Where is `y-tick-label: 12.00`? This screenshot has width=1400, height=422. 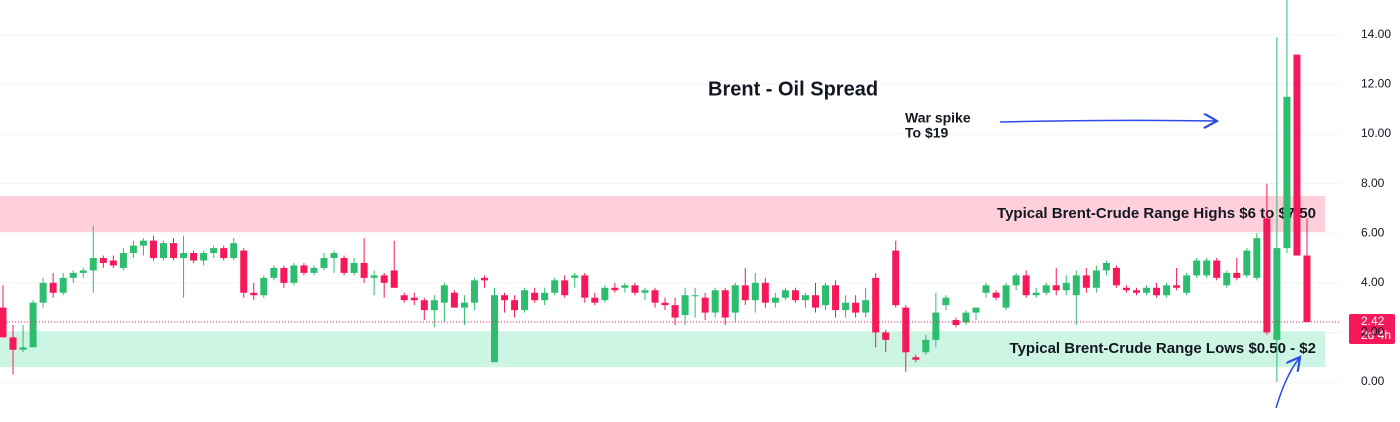 y-tick-label: 12.00 is located at coordinates (1376, 84).